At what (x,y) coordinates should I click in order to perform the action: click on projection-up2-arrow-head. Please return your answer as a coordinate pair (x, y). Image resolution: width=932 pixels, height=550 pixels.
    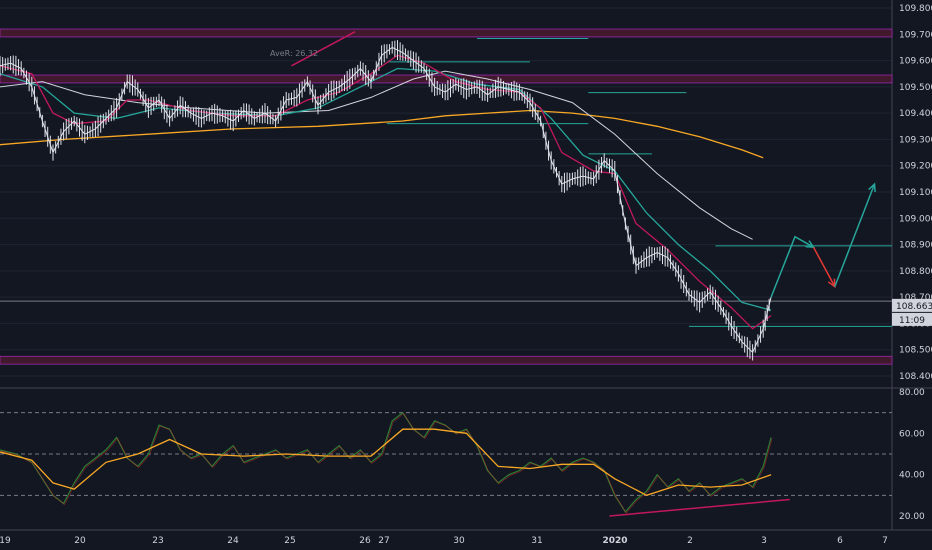
    Looking at the image, I should click on (872, 187).